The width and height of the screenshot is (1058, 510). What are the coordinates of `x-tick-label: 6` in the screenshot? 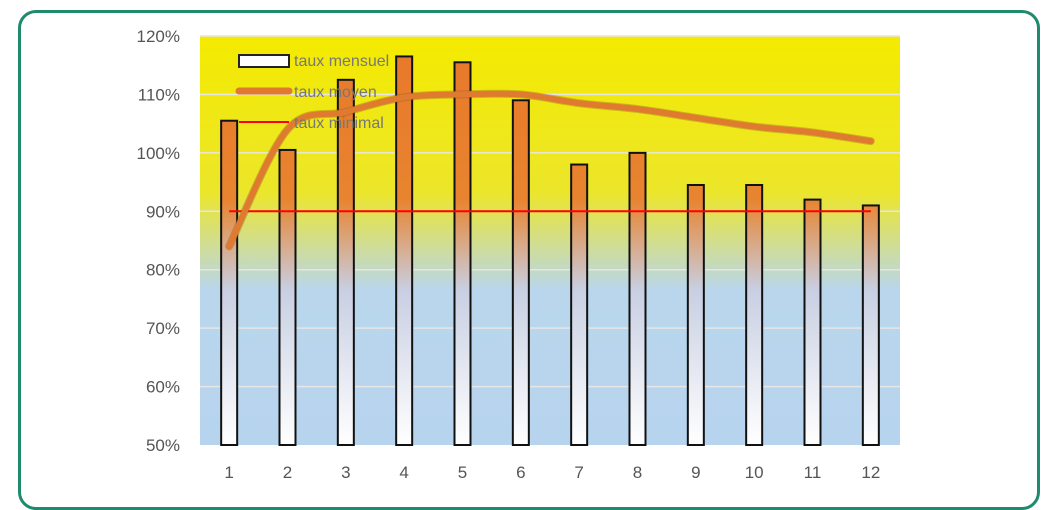 It's located at (520, 472).